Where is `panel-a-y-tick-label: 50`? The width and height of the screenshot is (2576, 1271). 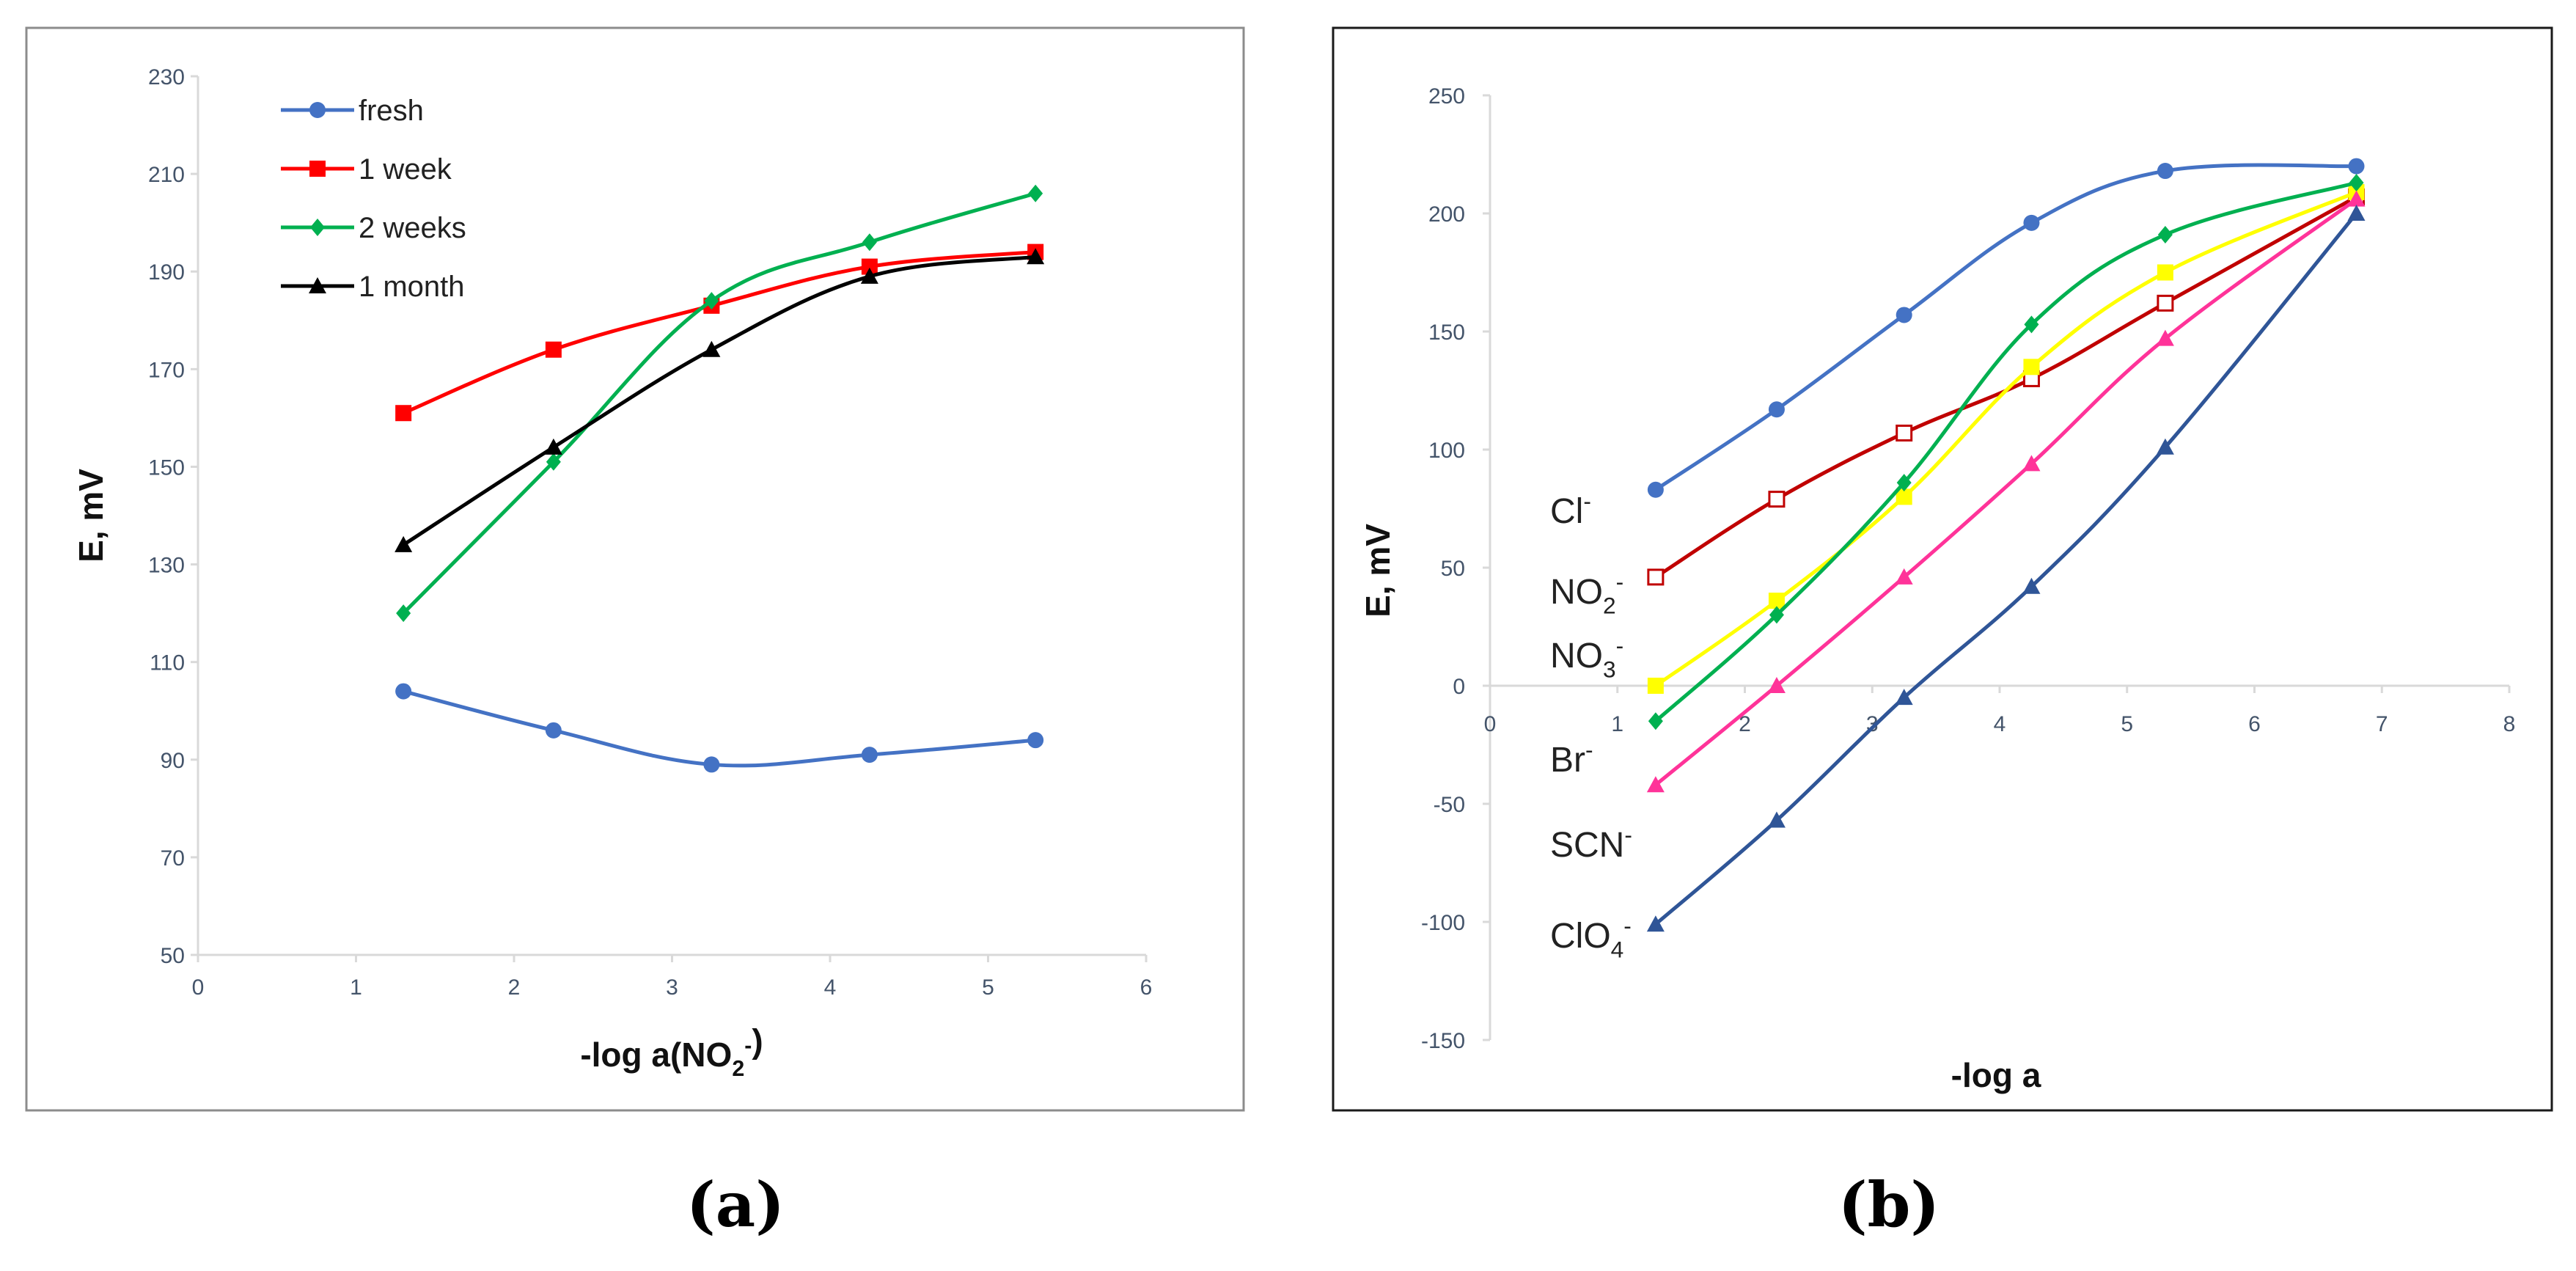 panel-a-y-tick-label: 50 is located at coordinates (173, 956).